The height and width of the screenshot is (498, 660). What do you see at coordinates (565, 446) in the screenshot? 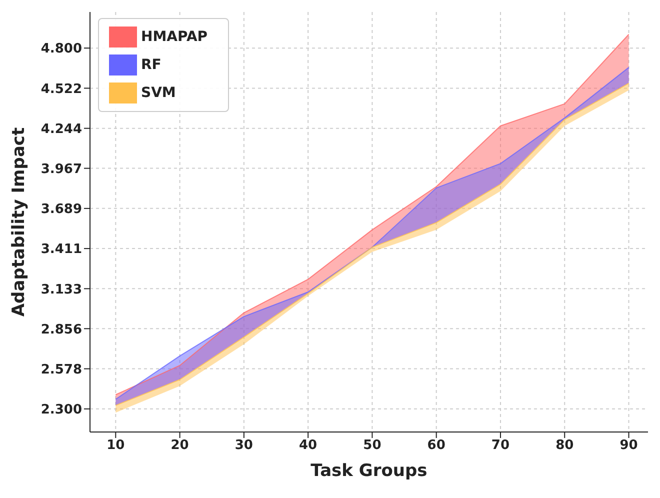
I see `x-tick-label: 80` at bounding box center [565, 446].